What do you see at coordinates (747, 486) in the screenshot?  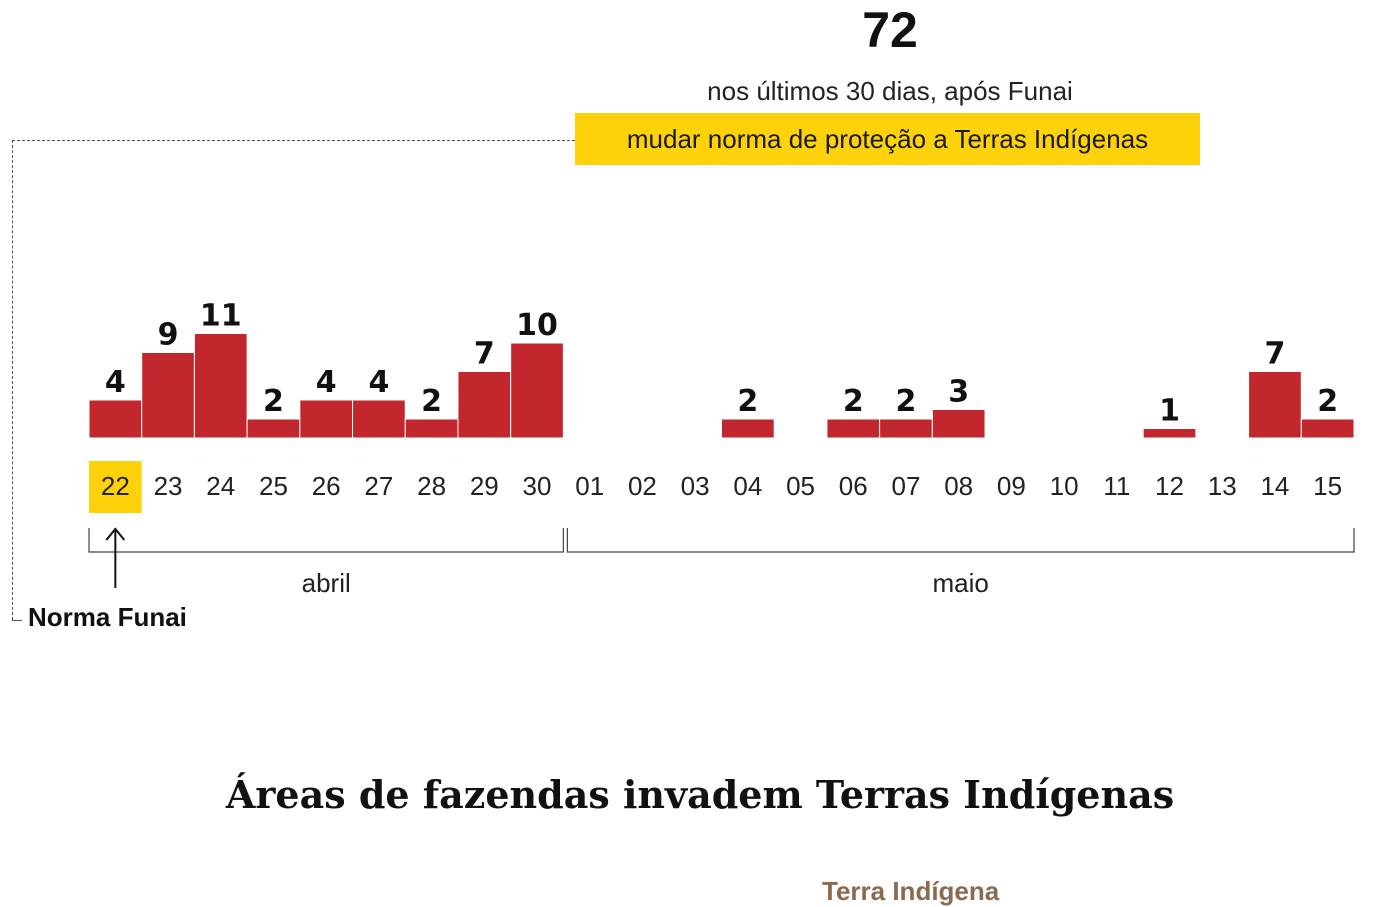 I see `tick-label-04: 04` at bounding box center [747, 486].